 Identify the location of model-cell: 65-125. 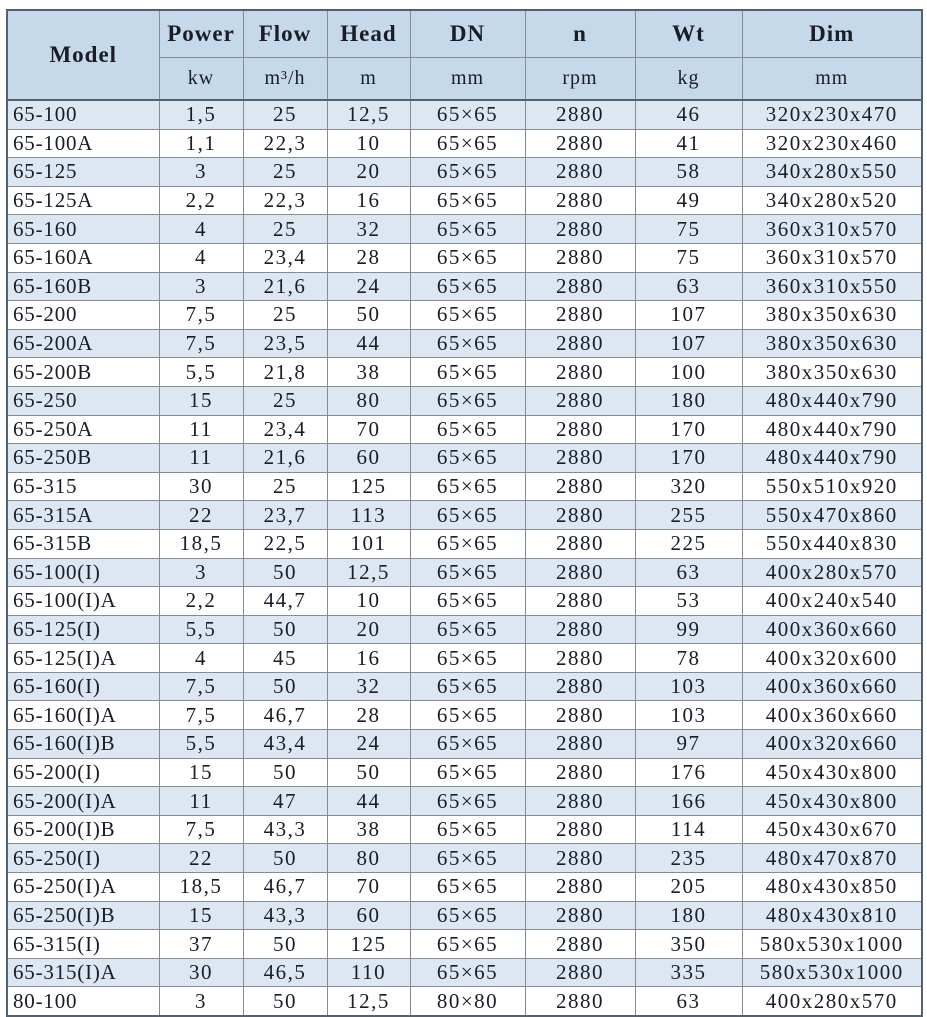
(83, 172).